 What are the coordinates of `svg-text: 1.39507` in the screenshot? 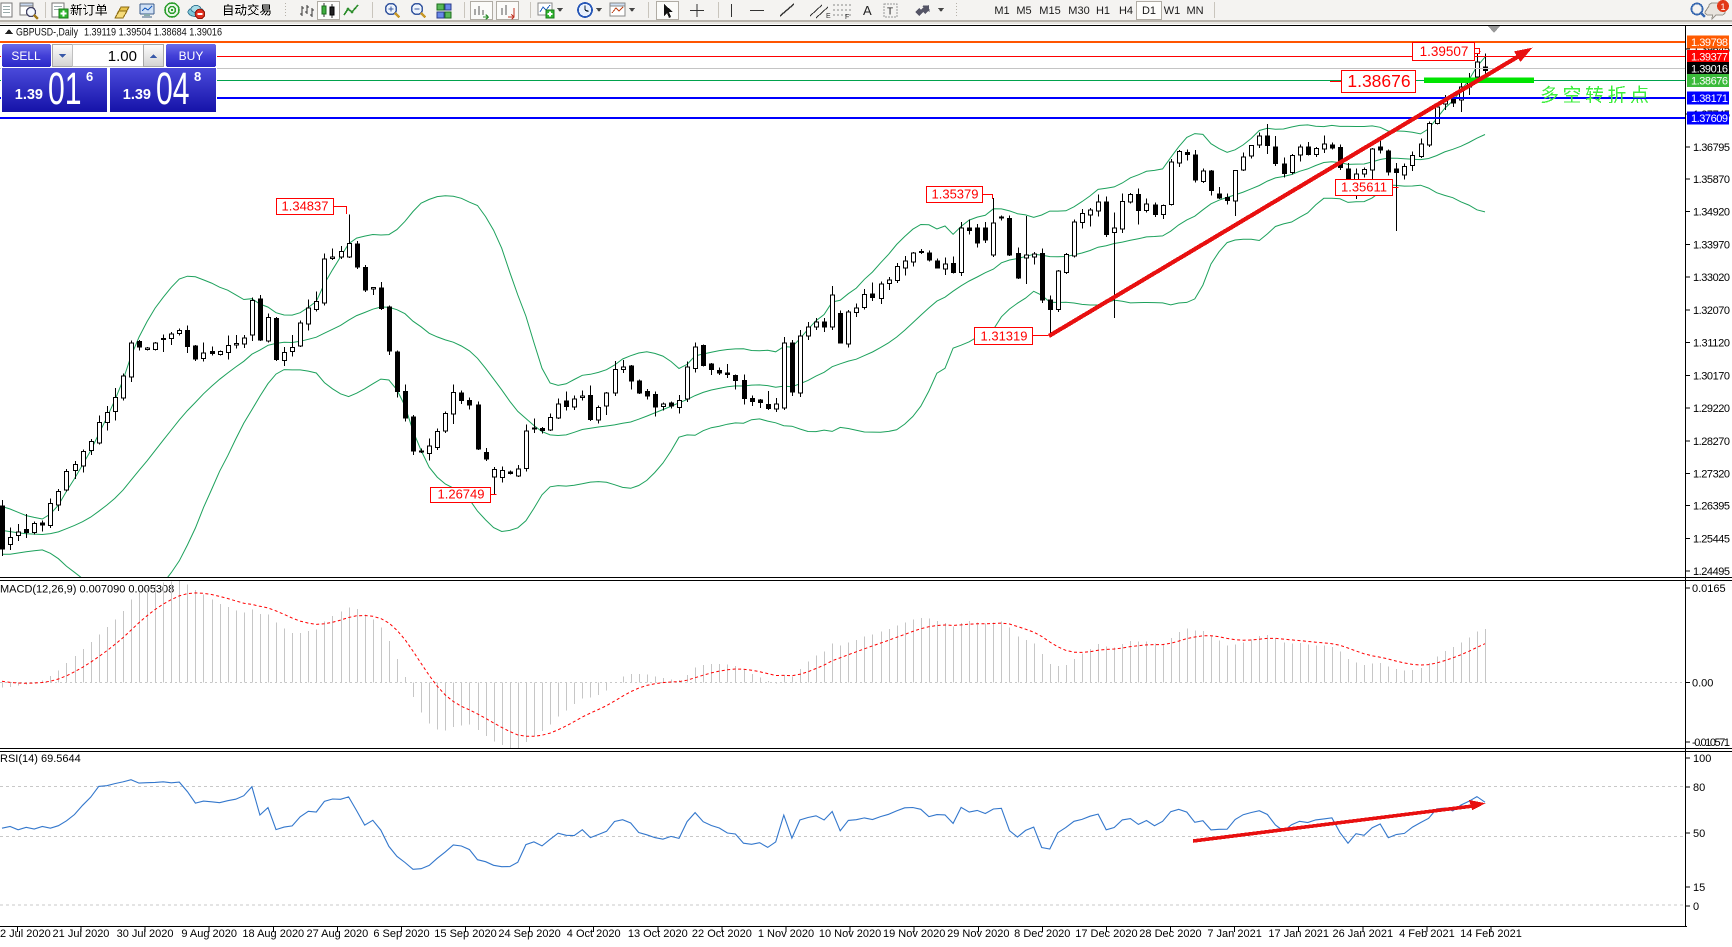 It's located at (1444, 51).